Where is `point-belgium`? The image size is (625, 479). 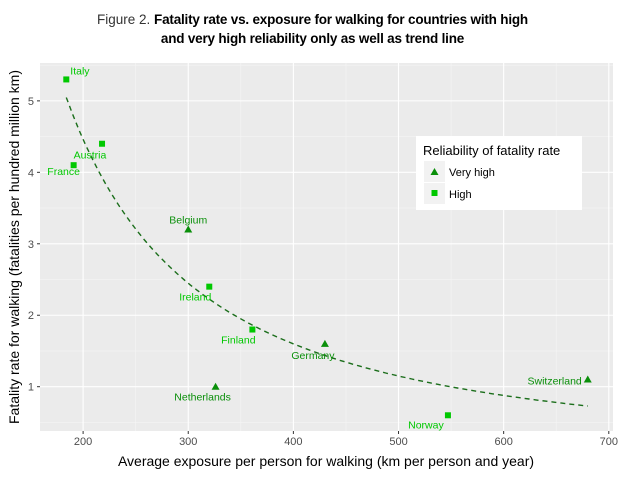 point-belgium is located at coordinates (188, 229).